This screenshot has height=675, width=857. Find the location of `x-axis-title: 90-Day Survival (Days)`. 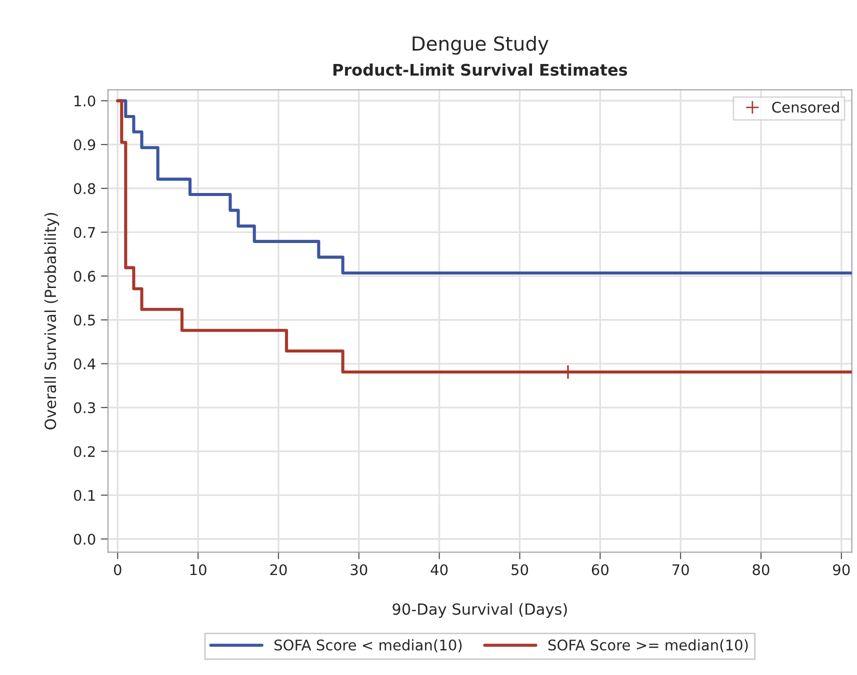

x-axis-title: 90-Day Survival (Days) is located at coordinates (479, 610).